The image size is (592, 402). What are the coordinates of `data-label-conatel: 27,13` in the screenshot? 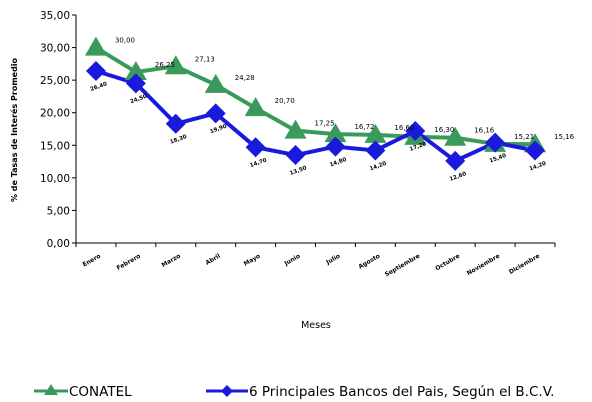 It's located at (205, 59).